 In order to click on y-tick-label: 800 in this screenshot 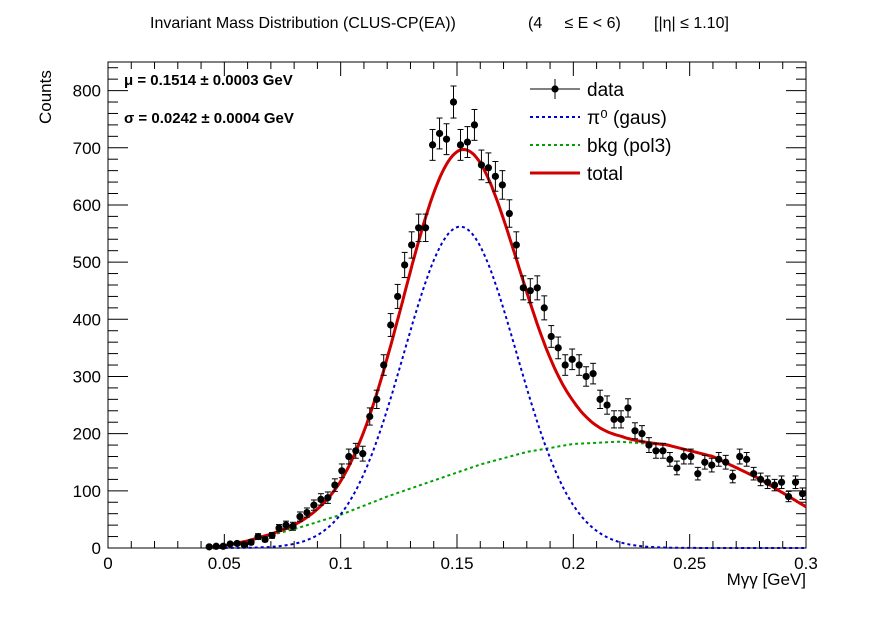, I will do `click(87, 91)`.